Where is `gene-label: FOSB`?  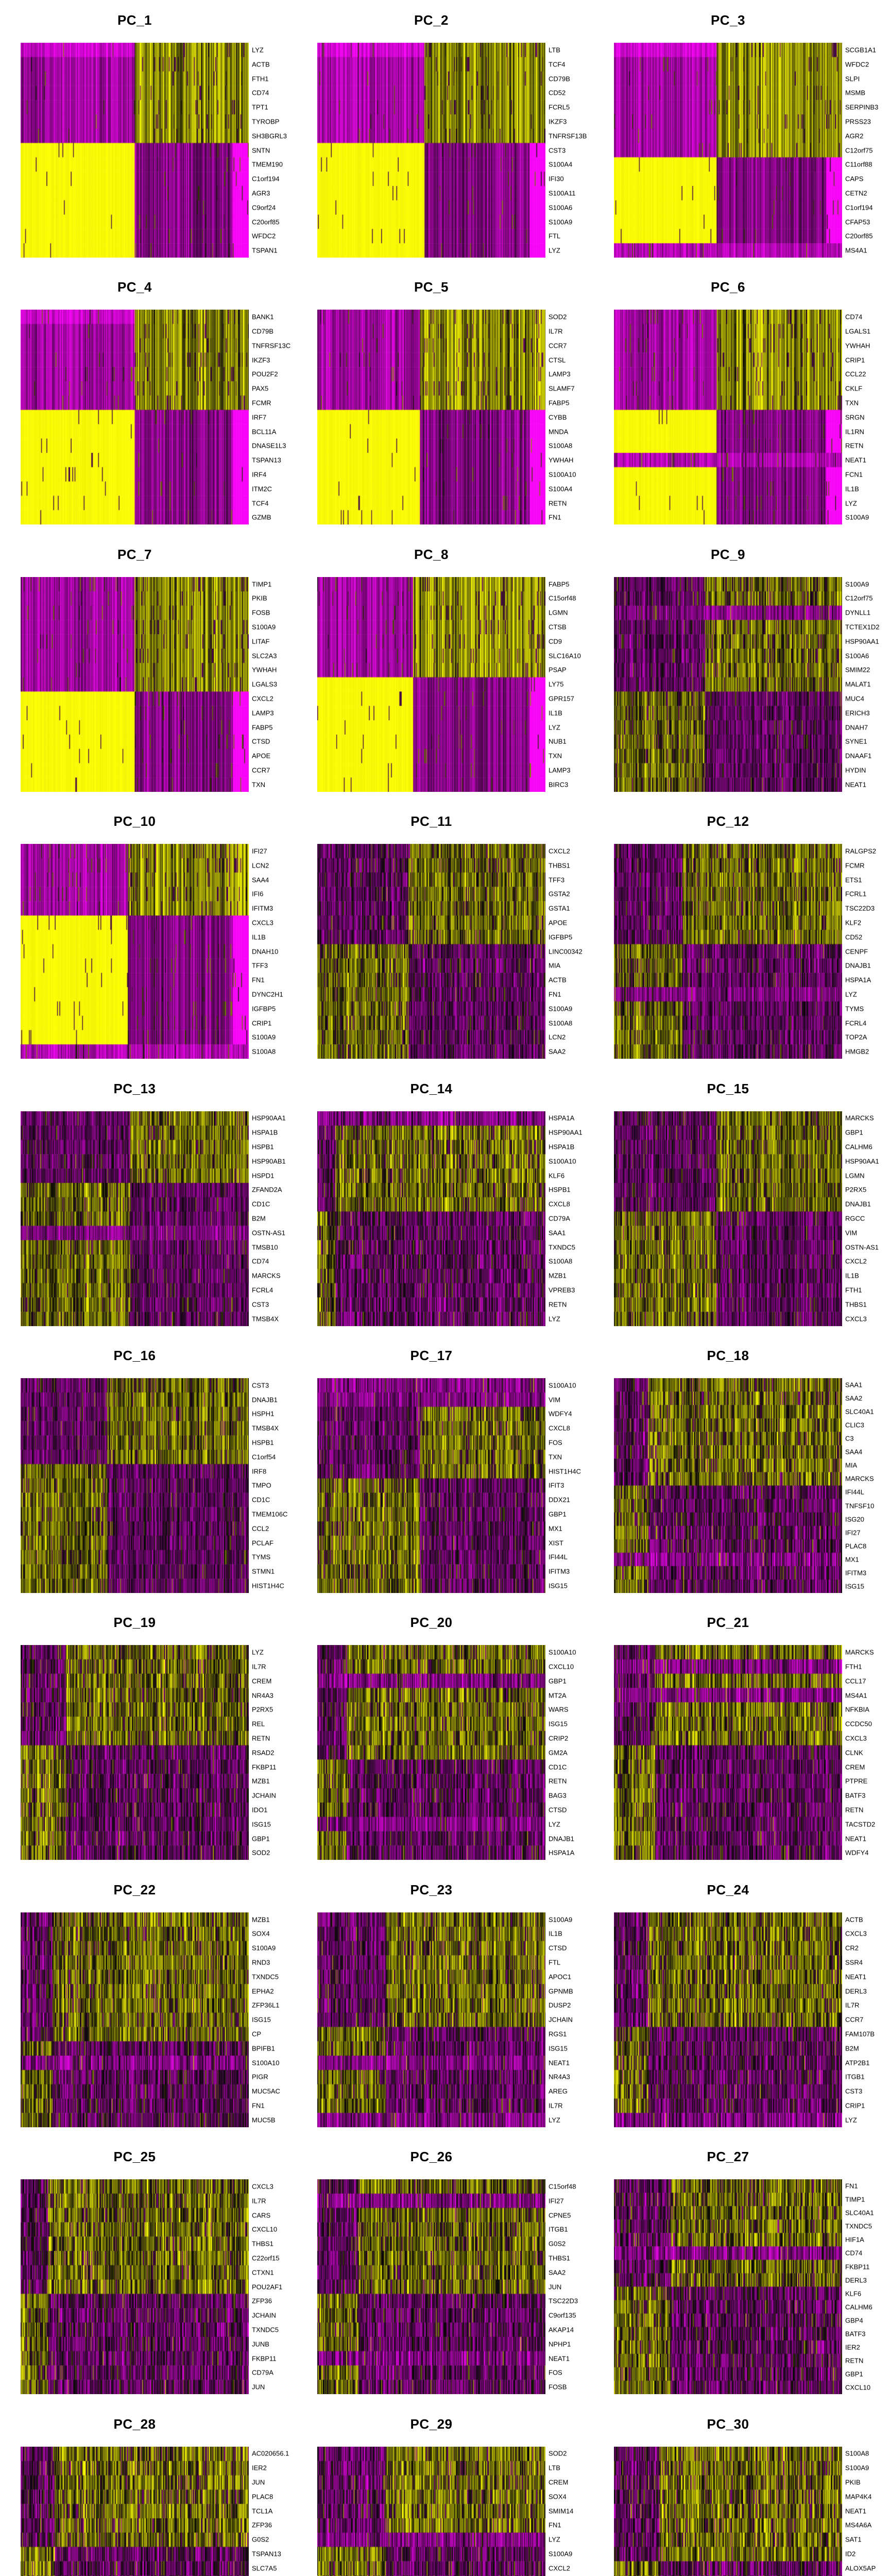
gene-label: FOSB is located at coordinates (261, 612).